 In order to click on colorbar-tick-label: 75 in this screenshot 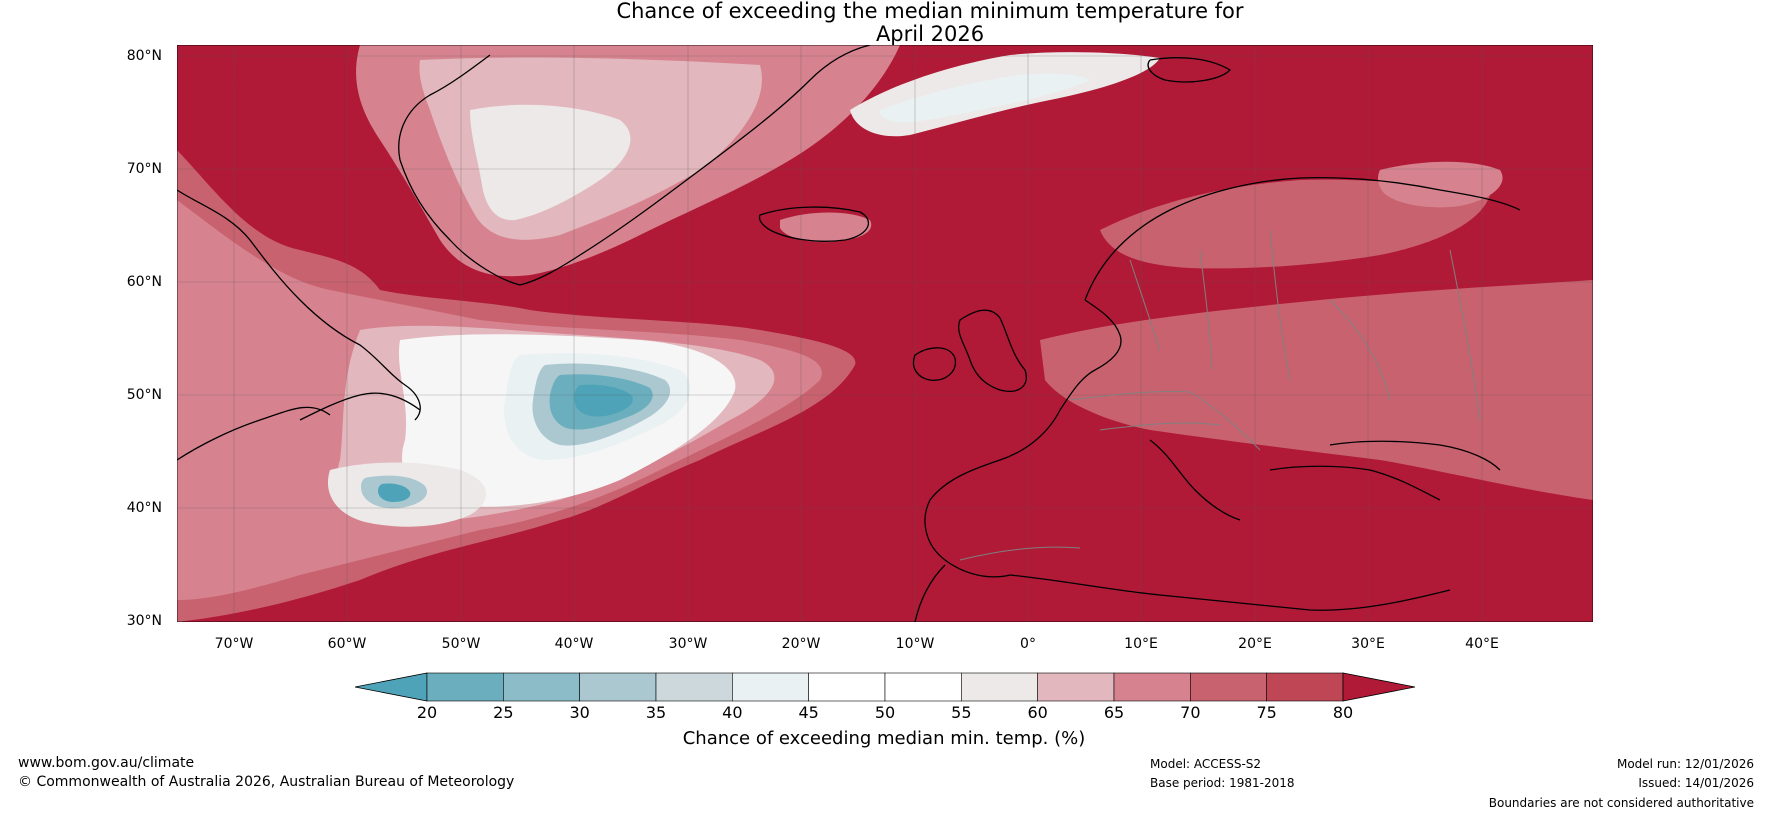, I will do `click(1266, 712)`.